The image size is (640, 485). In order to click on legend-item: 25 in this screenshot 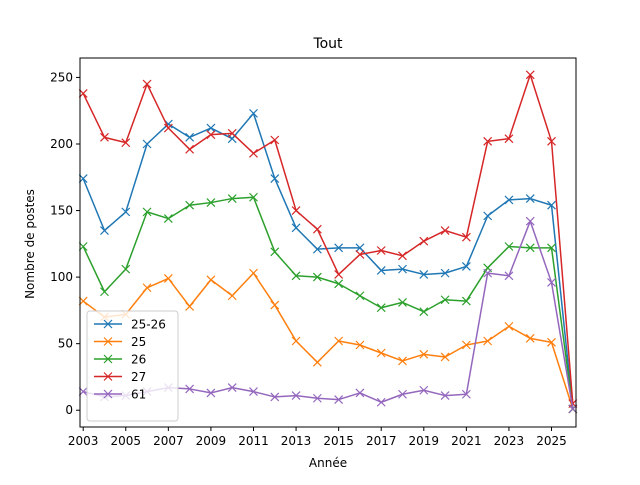, I will do `click(120, 342)`.